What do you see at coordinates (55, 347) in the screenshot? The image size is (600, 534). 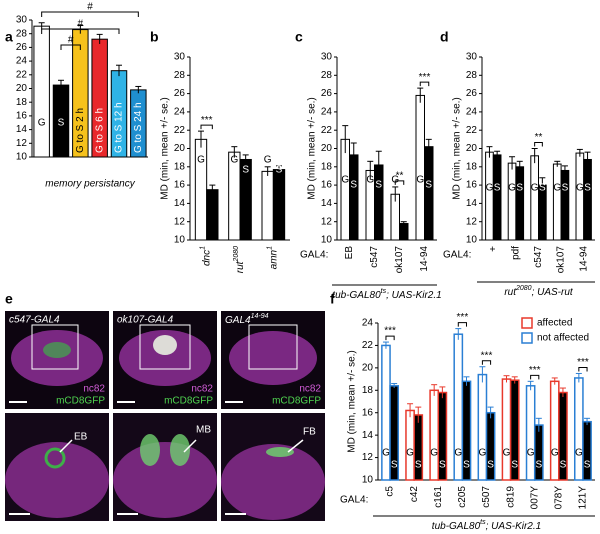 I see `zoom-box` at bounding box center [55, 347].